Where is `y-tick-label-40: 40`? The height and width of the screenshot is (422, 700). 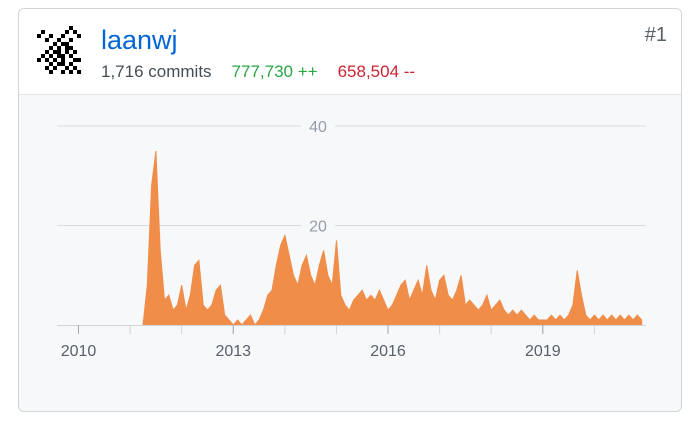
y-tick-label-40: 40 is located at coordinates (318, 127).